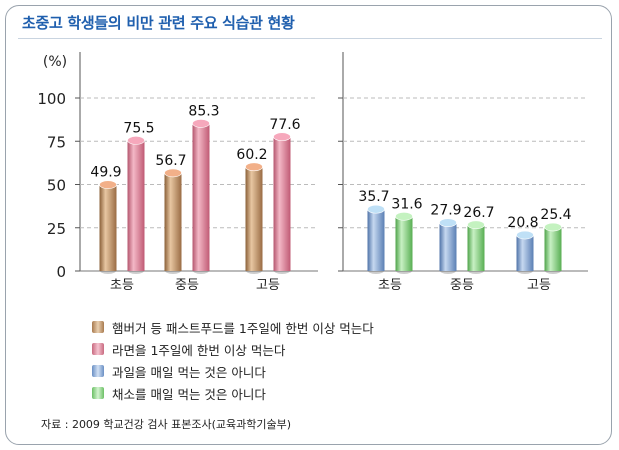 Image resolution: width=619 pixels, height=450 pixels. I want to click on y-axis-unit: (%), so click(55, 62).